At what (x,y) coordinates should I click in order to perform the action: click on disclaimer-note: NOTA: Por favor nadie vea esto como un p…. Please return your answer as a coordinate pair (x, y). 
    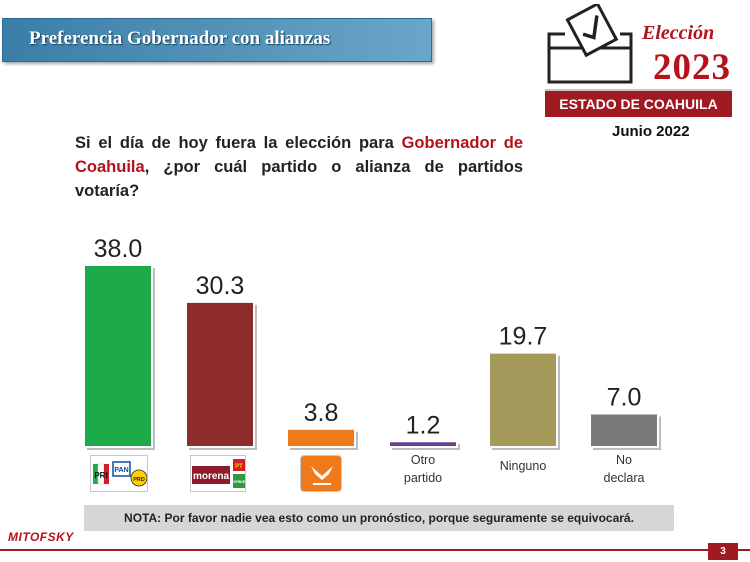
    Looking at the image, I should click on (379, 518).